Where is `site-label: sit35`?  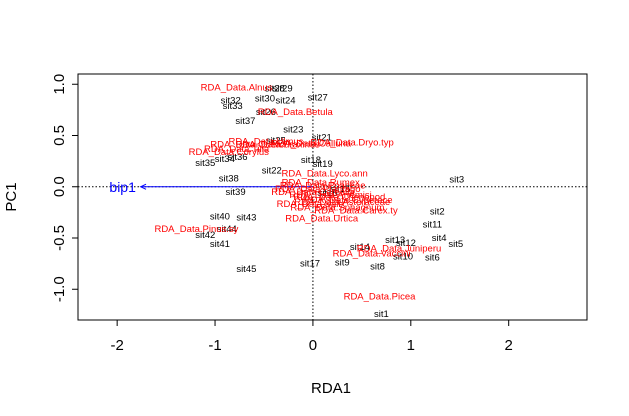
site-label: sit35 is located at coordinates (205, 163).